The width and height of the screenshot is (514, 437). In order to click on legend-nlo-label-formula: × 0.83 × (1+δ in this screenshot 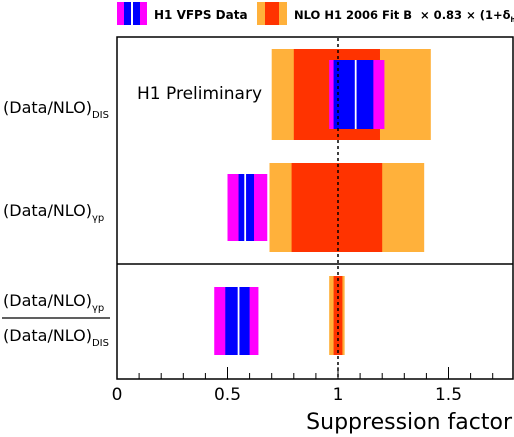, I will do `click(465, 15)`.